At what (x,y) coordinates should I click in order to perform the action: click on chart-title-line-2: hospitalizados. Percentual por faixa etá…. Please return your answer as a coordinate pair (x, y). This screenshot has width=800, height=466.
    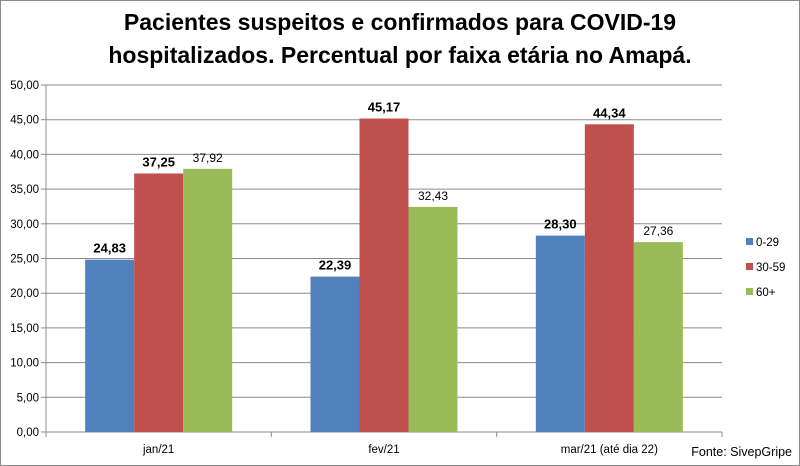
    Looking at the image, I should click on (399, 55).